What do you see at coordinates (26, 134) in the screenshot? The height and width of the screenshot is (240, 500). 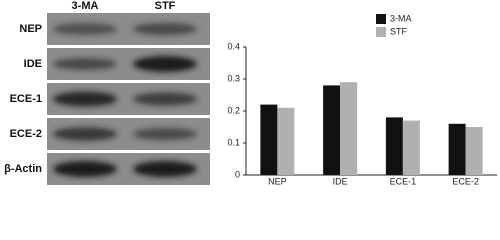 I see `blot-row-label: ECE-2` at bounding box center [26, 134].